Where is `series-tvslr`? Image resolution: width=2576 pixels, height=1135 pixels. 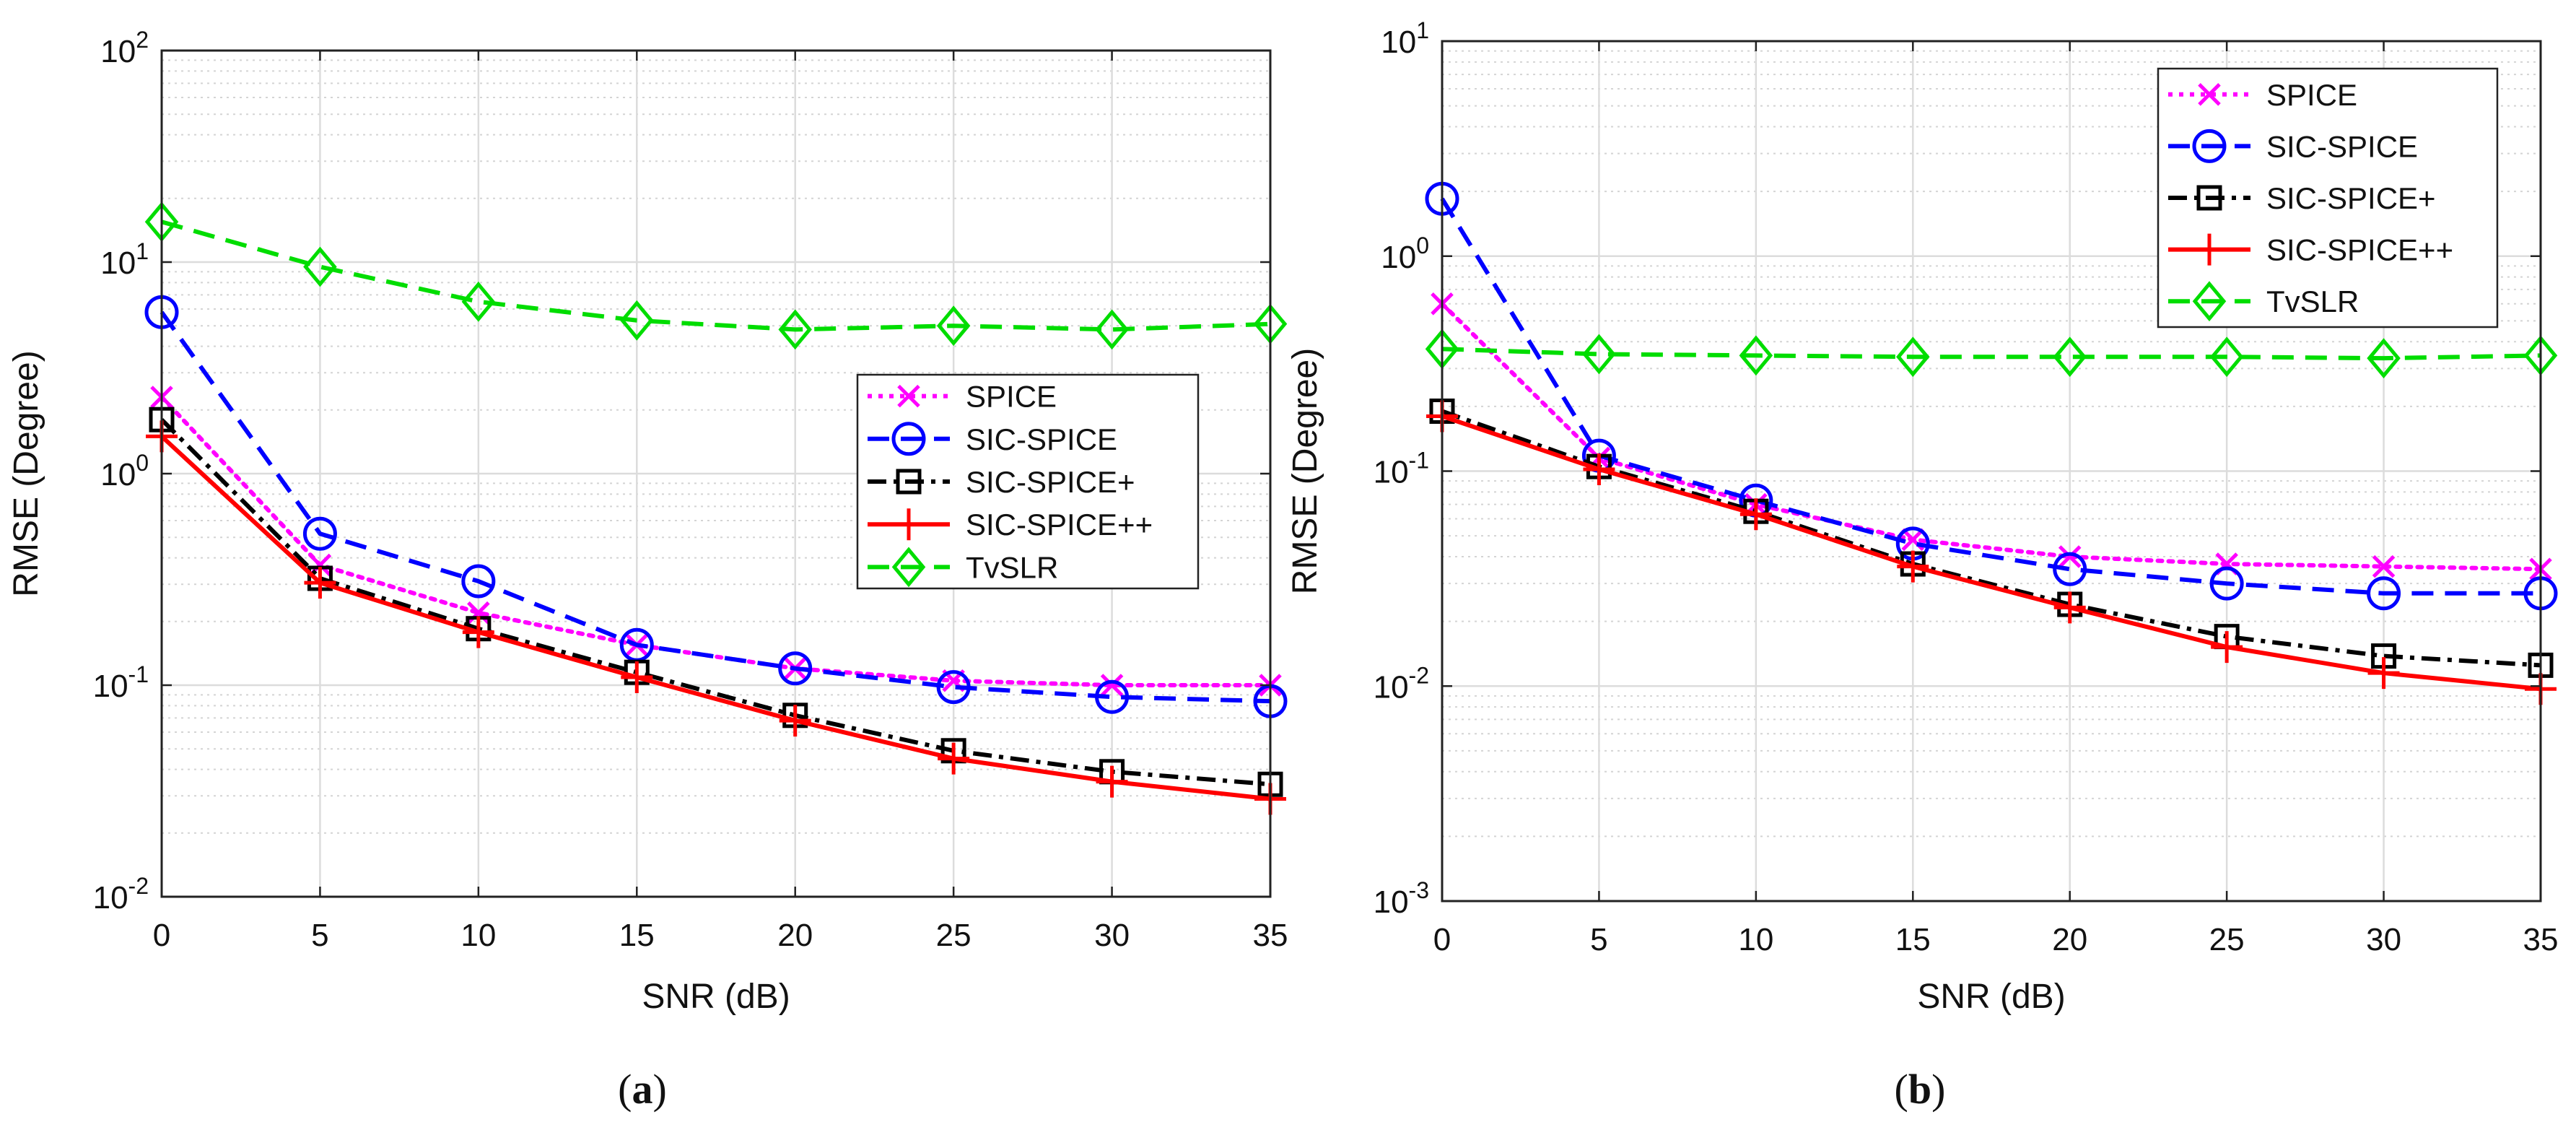
series-tvslr is located at coordinates (716, 275).